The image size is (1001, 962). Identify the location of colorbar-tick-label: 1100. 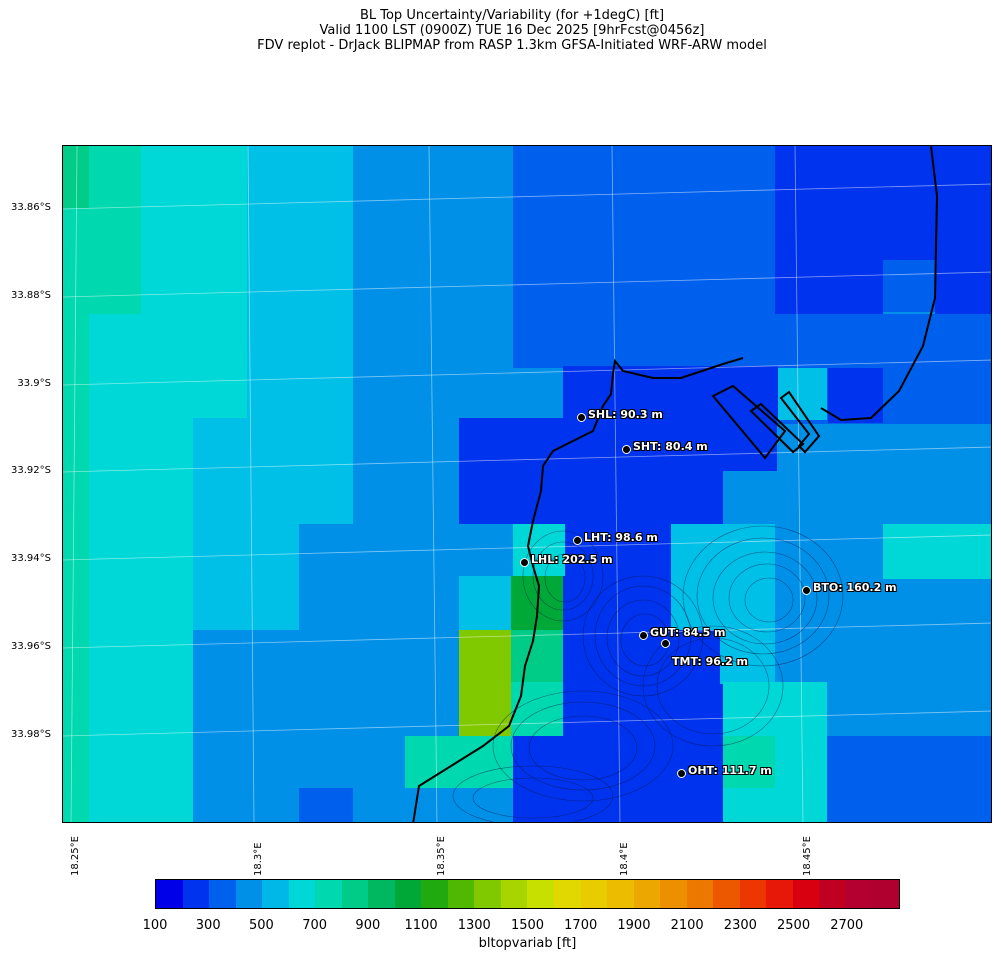
(421, 925).